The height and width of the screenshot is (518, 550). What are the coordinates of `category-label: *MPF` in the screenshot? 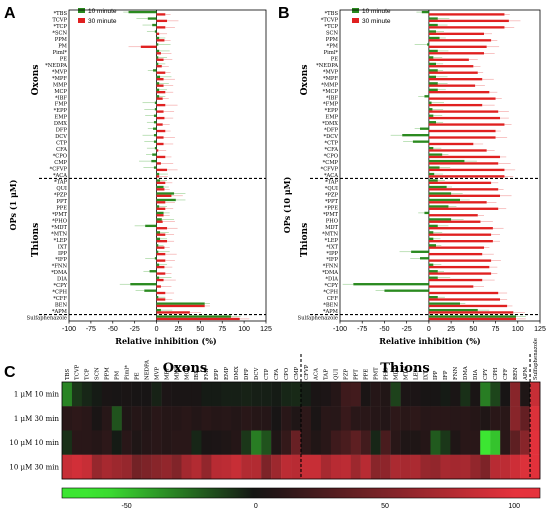 It's located at (330, 79).